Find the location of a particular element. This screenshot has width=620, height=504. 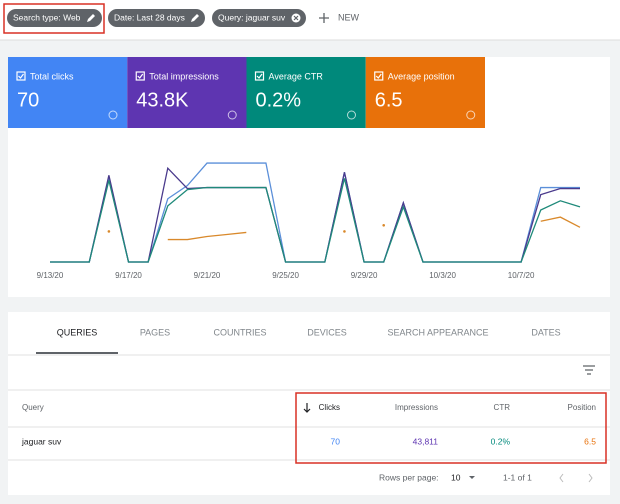

cell: jaguar suv is located at coordinates (41, 441).